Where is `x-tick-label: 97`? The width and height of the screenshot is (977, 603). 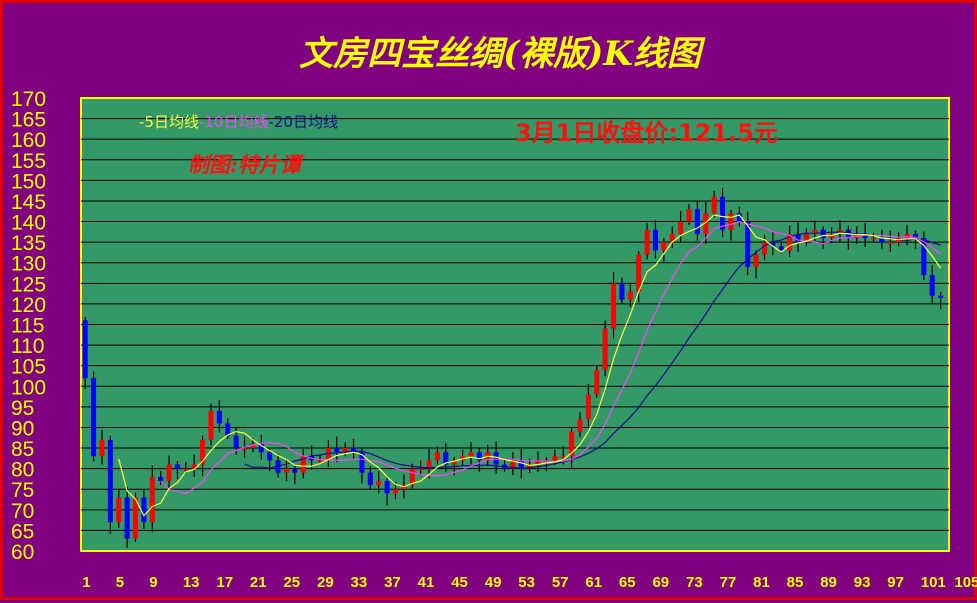
x-tick-label: 97 is located at coordinates (895, 582).